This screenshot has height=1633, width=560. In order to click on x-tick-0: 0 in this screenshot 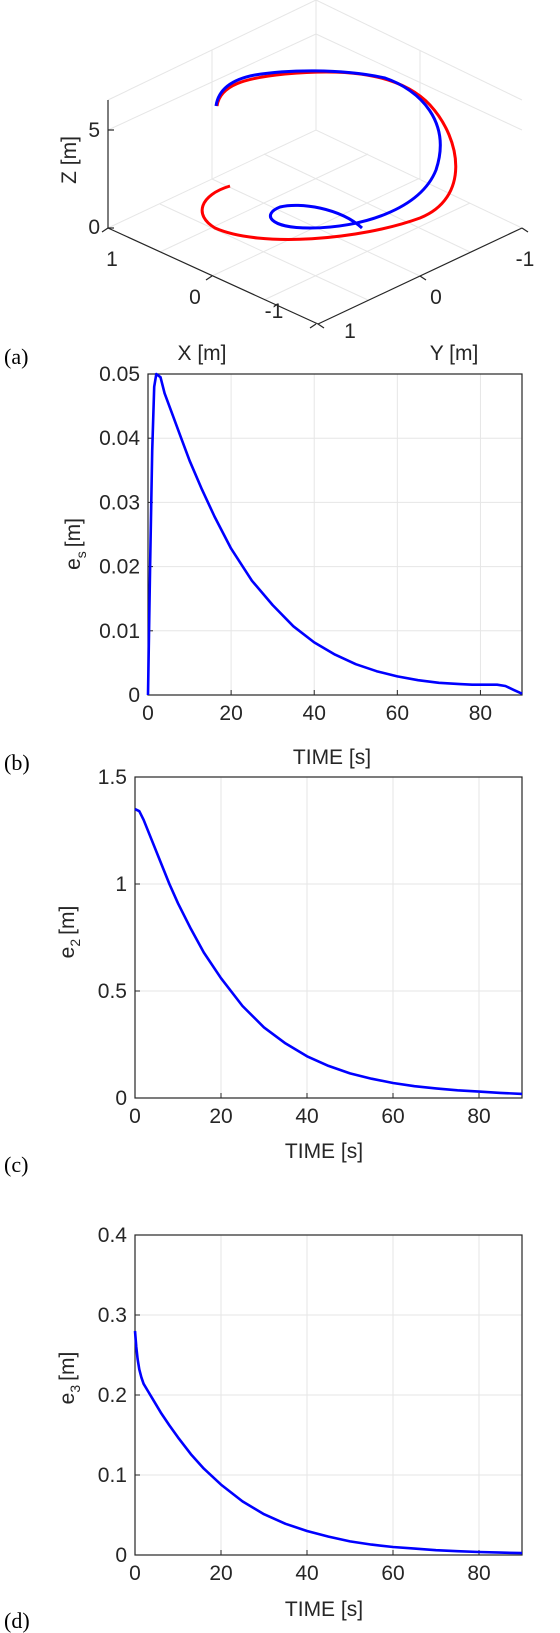, I will do `click(195, 297)`.